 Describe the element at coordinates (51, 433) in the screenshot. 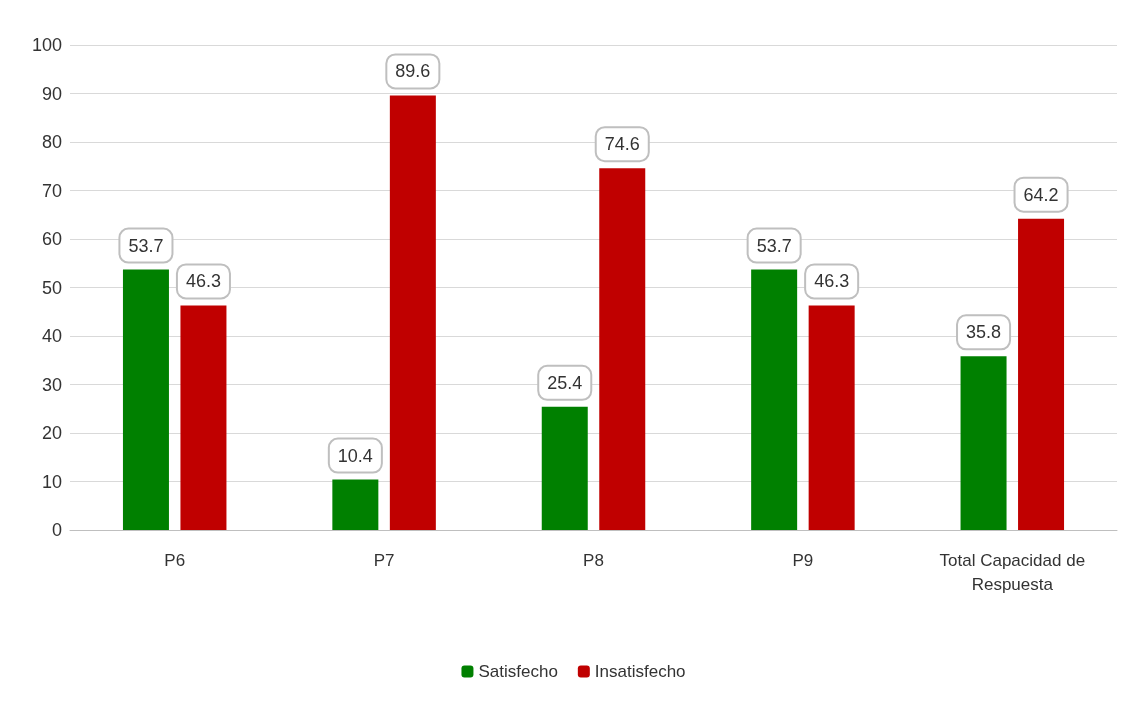

I see `y-tick-label: 20` at that location.